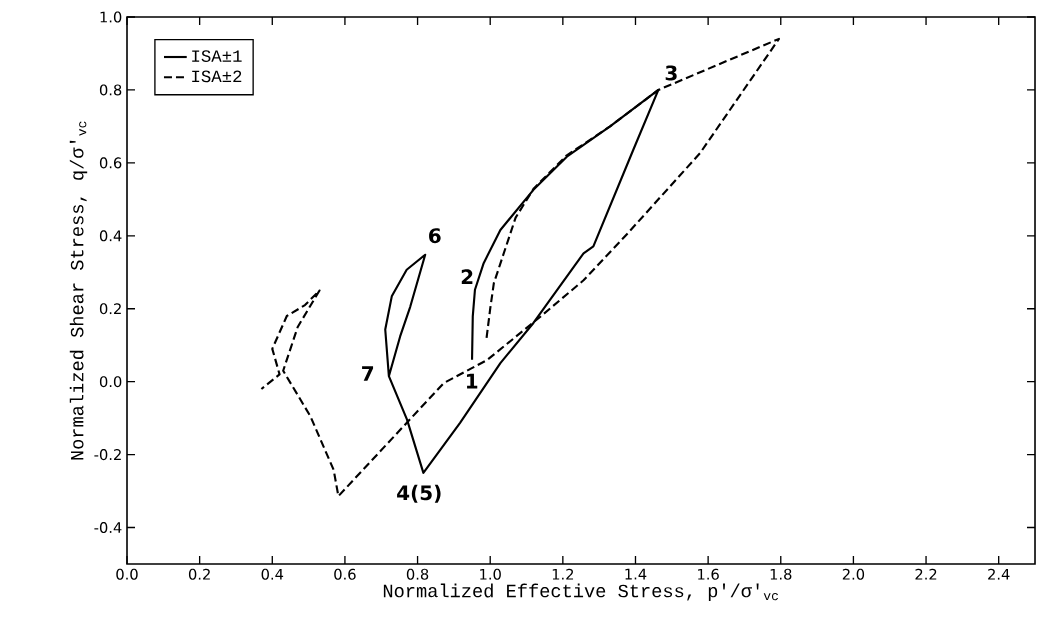 The width and height of the screenshot is (1045, 640). Describe the element at coordinates (999, 574) in the screenshot. I see `x-tick-label: 2.4` at that location.